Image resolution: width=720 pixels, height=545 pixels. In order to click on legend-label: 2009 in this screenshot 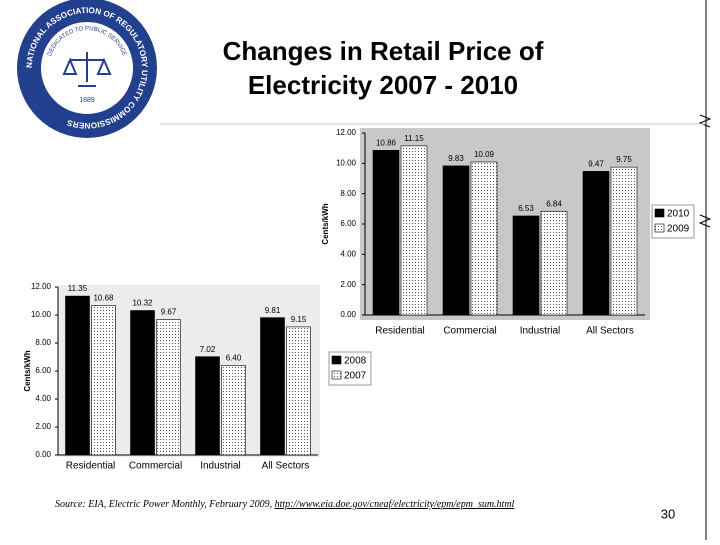, I will do `click(678, 229)`.